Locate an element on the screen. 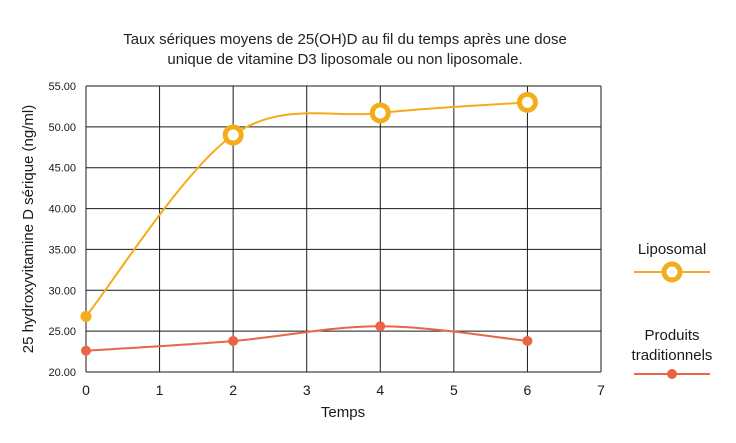 This screenshot has width=736, height=443. y-tick-label: 50.00 is located at coordinates (62, 128).